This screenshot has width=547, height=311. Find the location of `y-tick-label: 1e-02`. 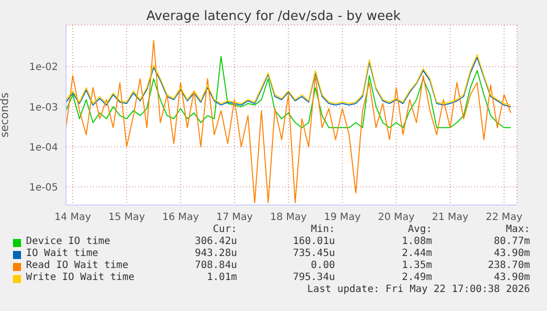

y-tick-label: 1e-02 is located at coordinates (43, 68).